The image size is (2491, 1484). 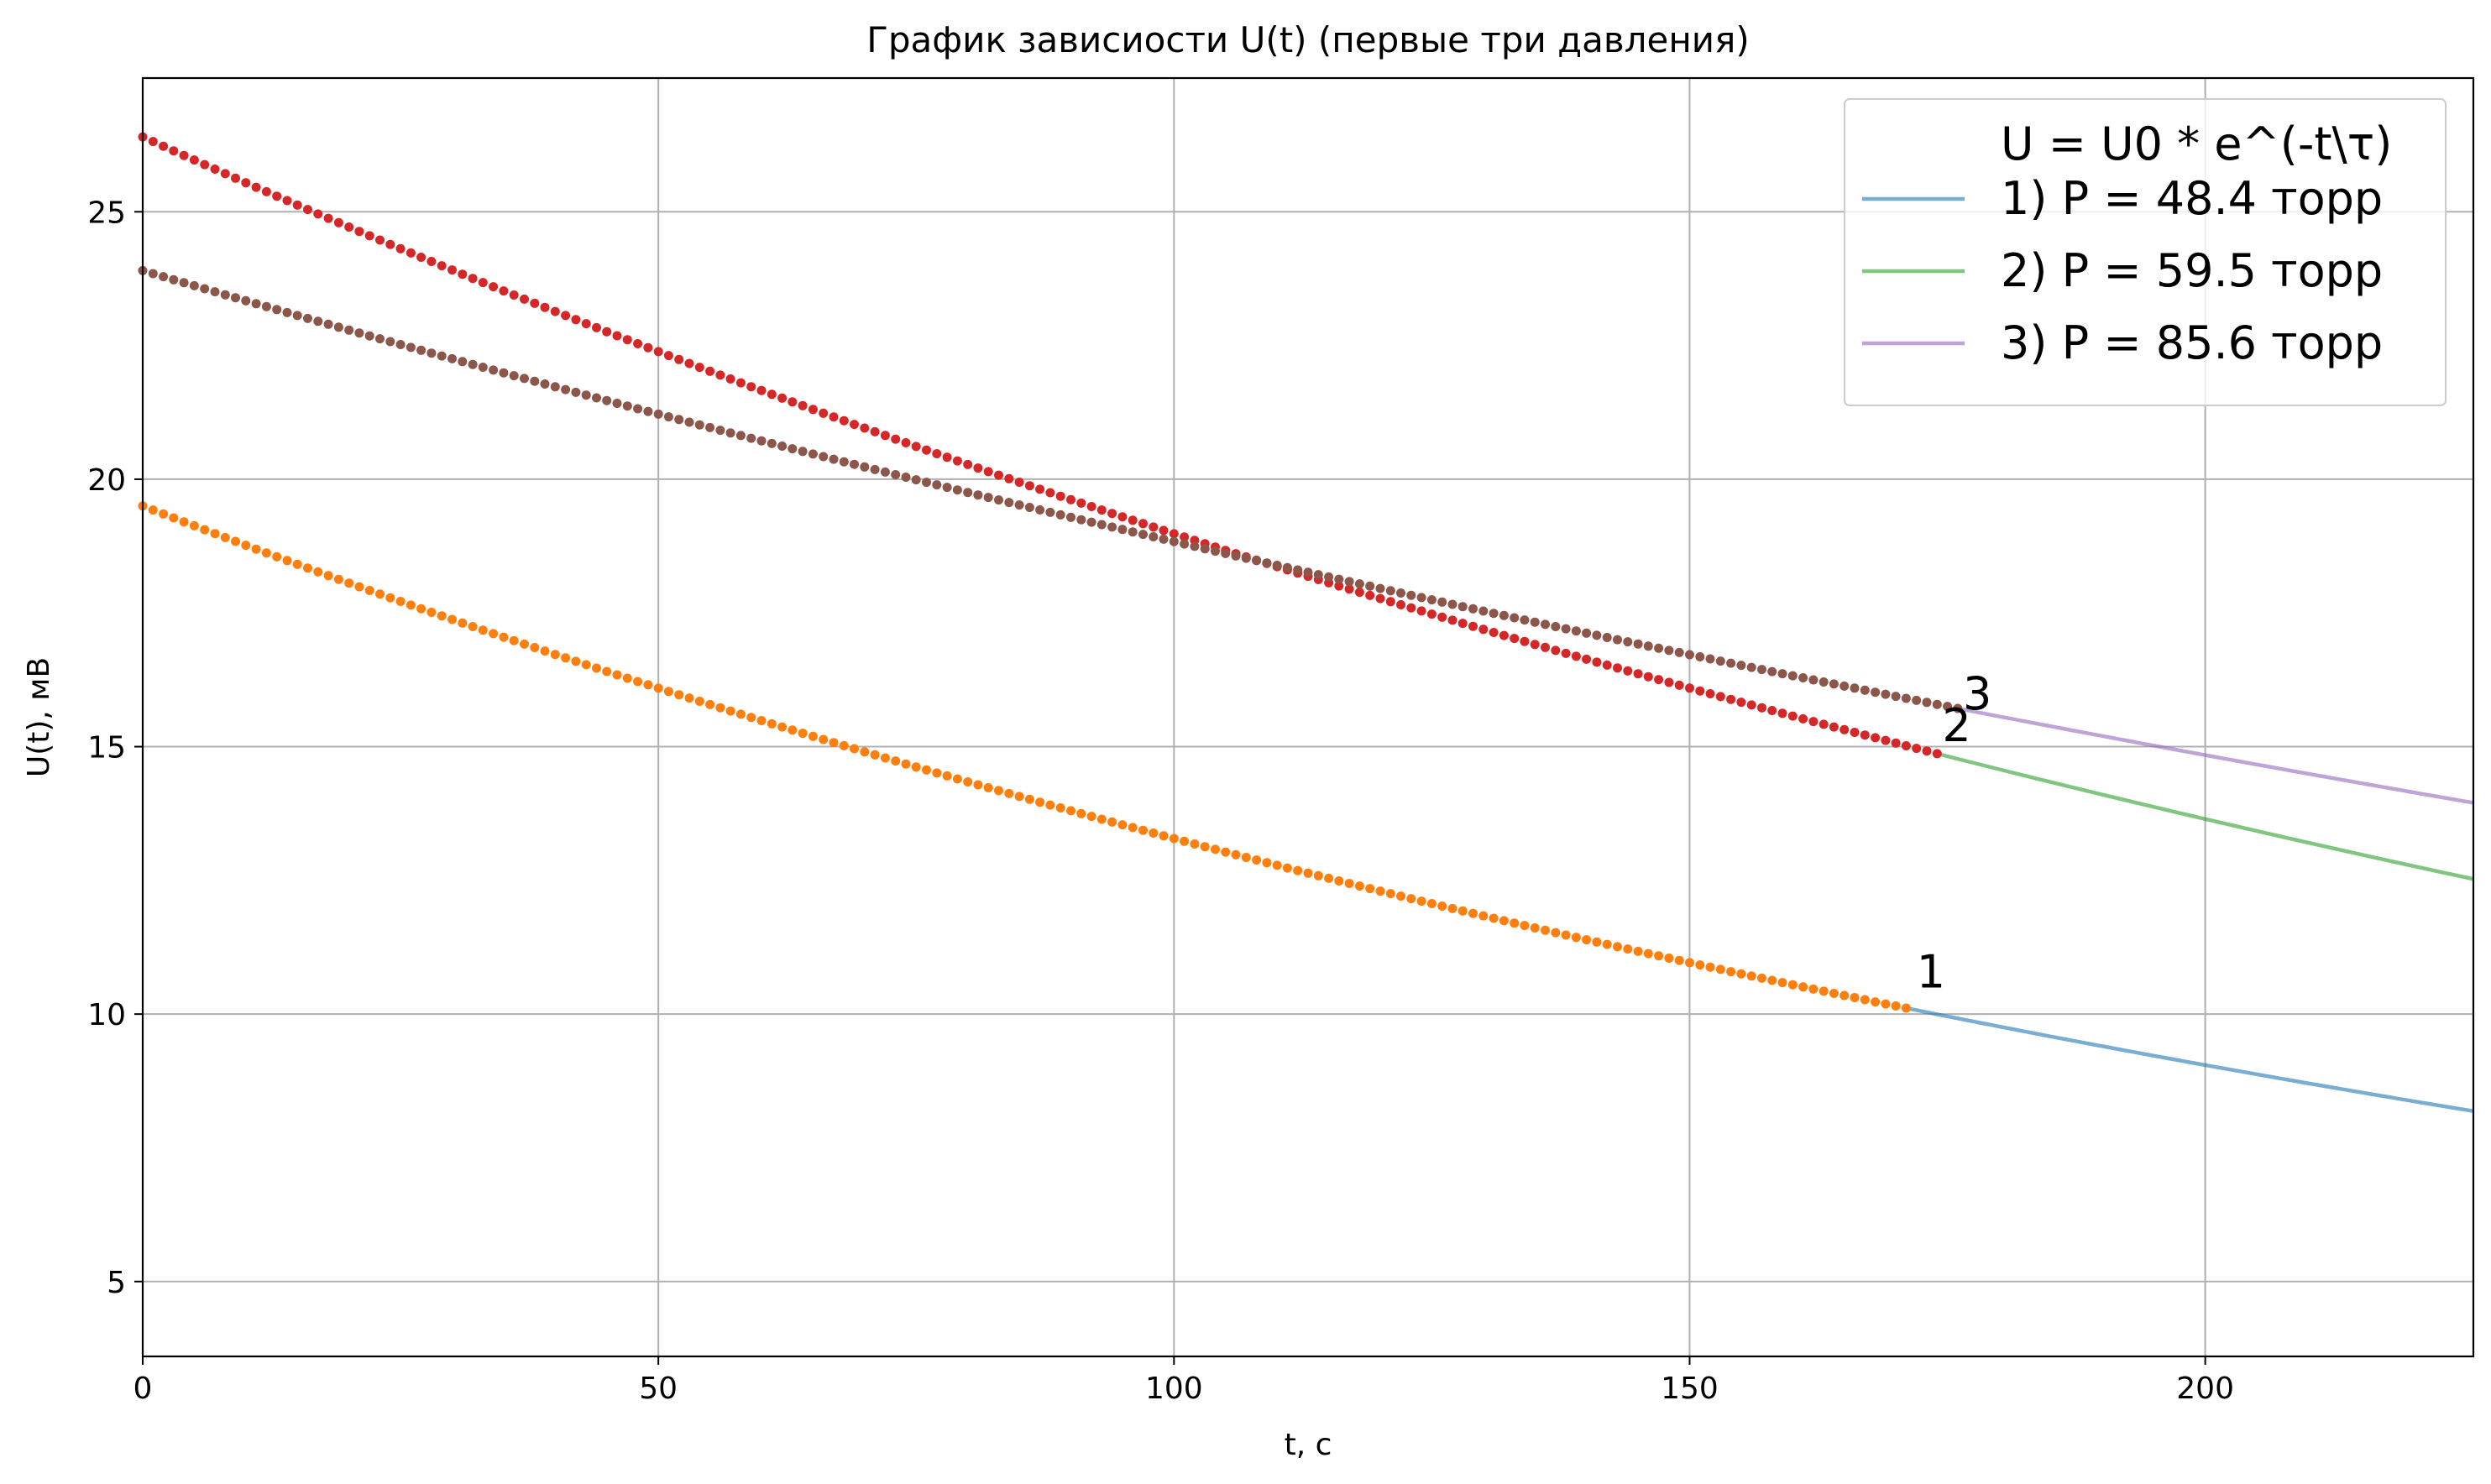 I want to click on legend-entry-1: 1) P = 48.4 торр, so click(x=2192, y=198).